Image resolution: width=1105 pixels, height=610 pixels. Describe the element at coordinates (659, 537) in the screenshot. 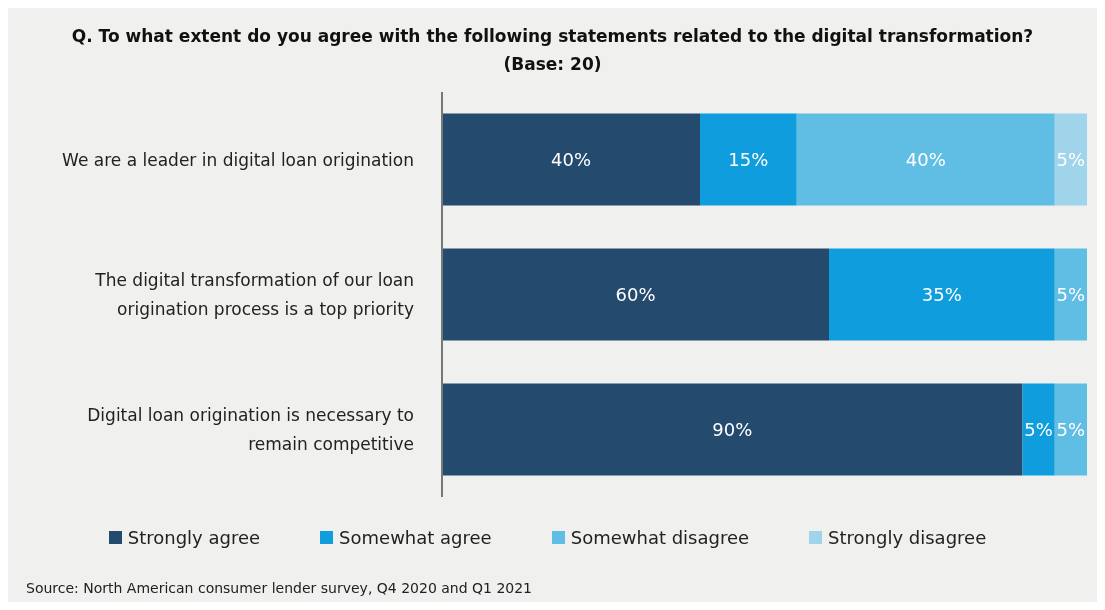

I see `legend-label: Somewhat disagree` at that location.